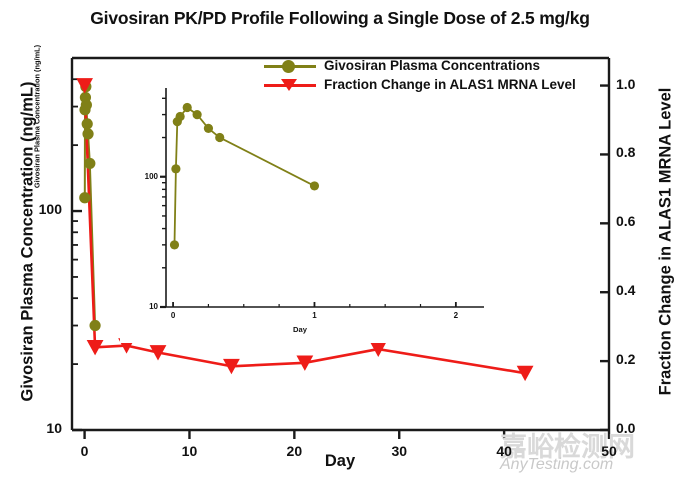  I want to click on y-axis-left-tick-label: 10, so click(54, 428).